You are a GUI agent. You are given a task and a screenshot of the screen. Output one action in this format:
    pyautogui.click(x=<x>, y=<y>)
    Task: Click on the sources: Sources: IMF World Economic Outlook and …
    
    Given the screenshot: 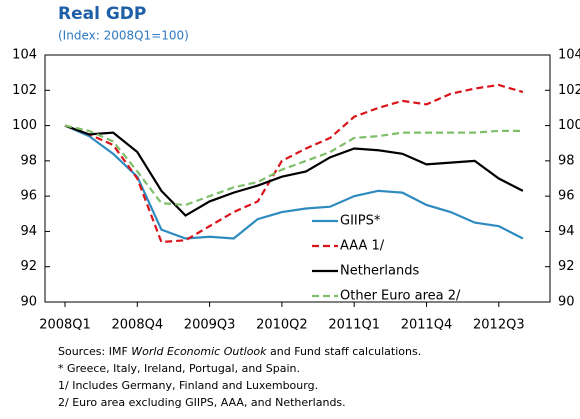 What is the action you would take?
    pyautogui.click(x=239, y=351)
    